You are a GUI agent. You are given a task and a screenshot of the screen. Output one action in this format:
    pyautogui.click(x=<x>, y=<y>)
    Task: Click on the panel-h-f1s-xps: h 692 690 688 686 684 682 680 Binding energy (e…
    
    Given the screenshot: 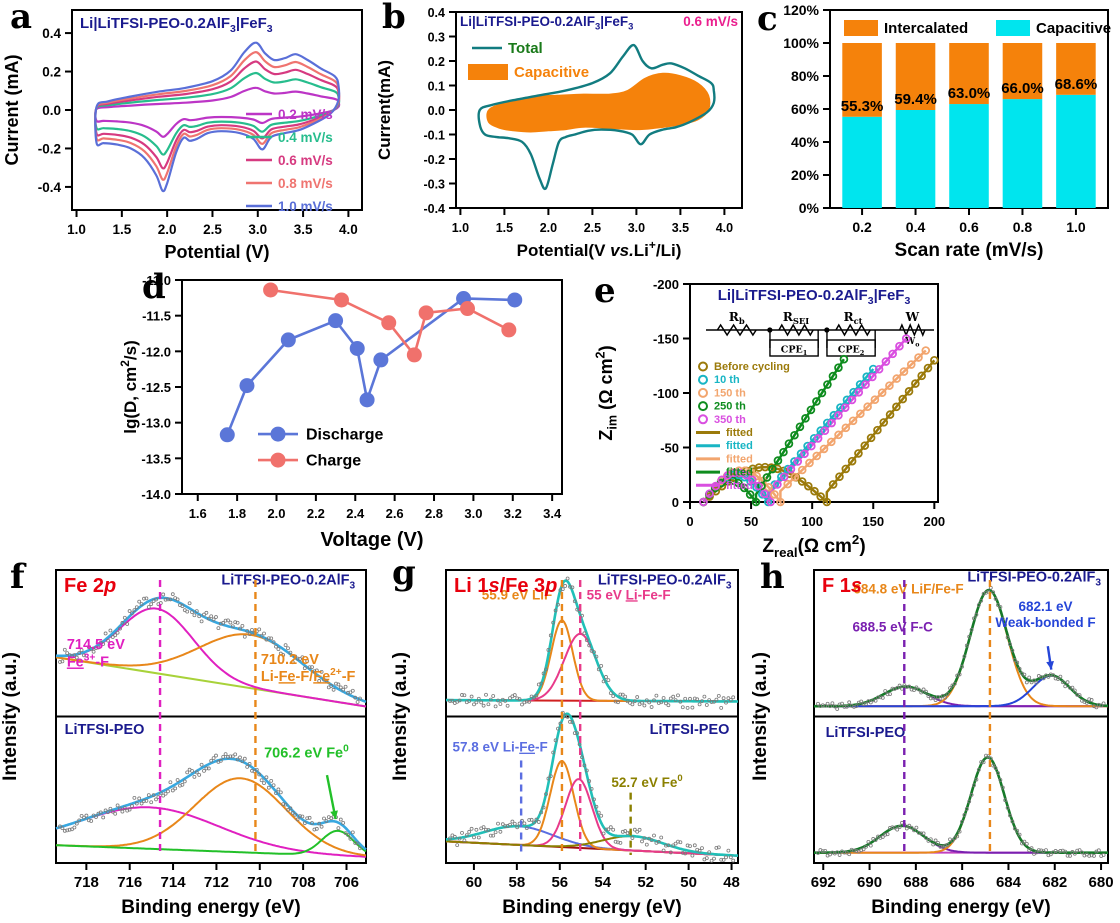 What is the action you would take?
    pyautogui.click(x=935, y=740)
    